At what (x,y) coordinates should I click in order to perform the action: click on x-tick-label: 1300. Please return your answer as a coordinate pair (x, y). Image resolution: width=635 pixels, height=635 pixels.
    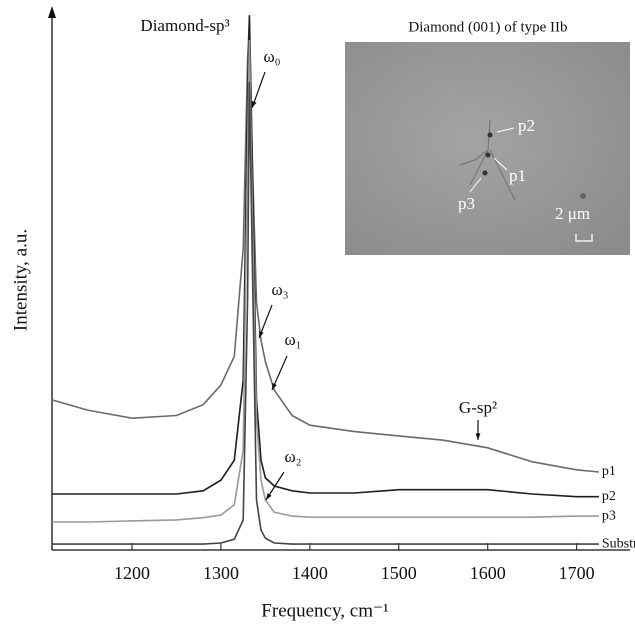
    Looking at the image, I should click on (221, 573).